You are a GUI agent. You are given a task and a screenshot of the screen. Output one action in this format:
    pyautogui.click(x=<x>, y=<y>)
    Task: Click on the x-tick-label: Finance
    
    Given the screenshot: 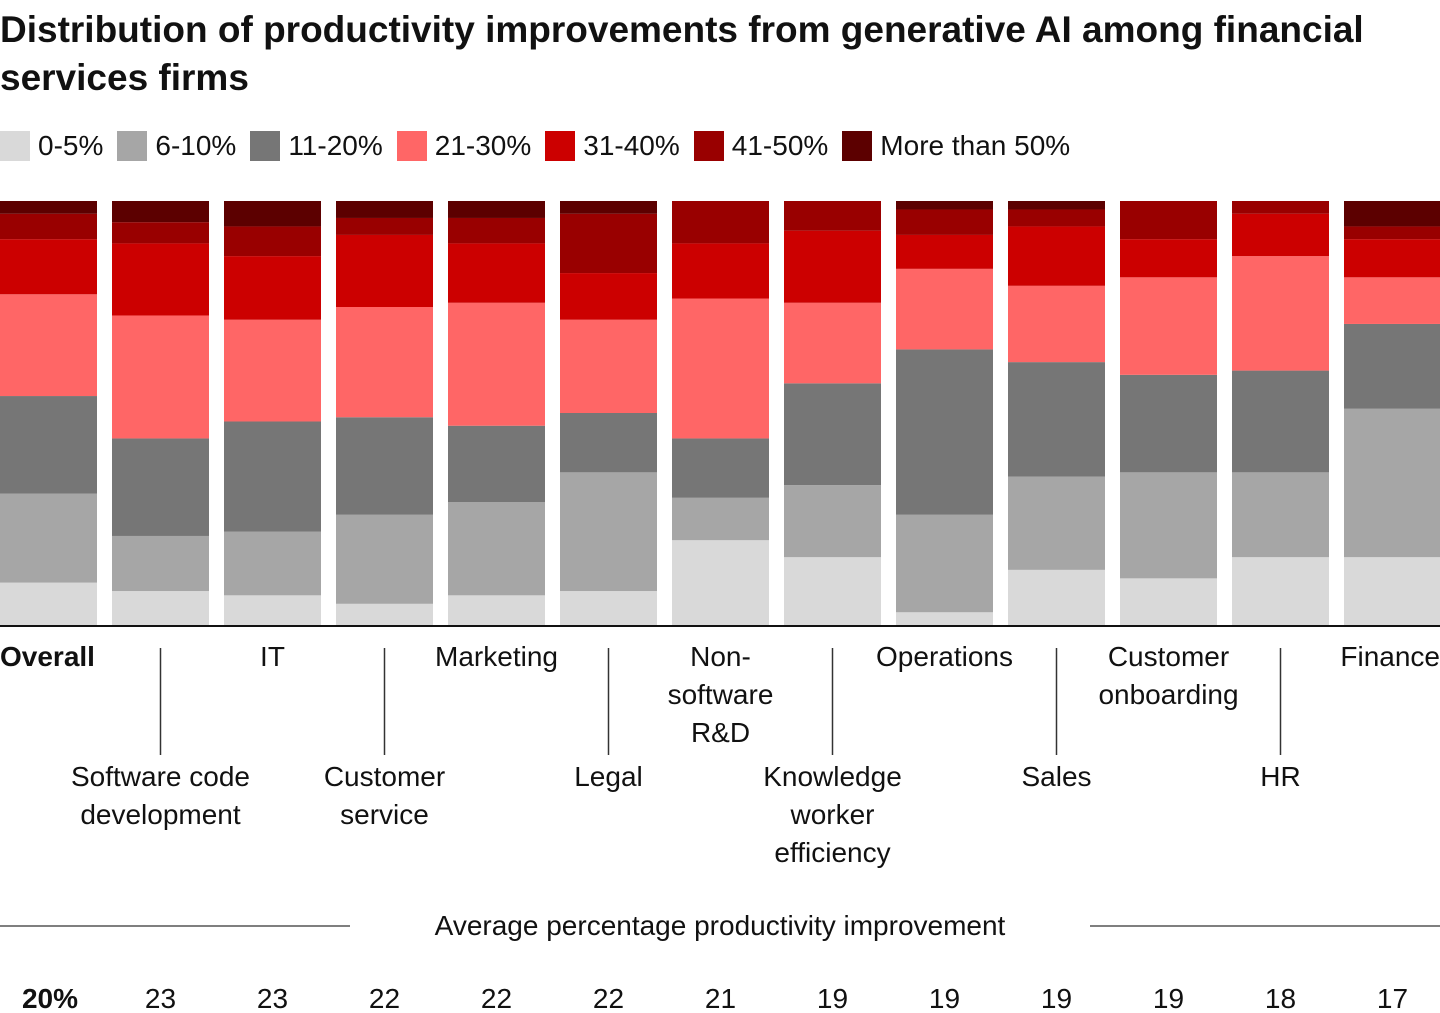 What is the action you would take?
    pyautogui.click(x=1390, y=656)
    